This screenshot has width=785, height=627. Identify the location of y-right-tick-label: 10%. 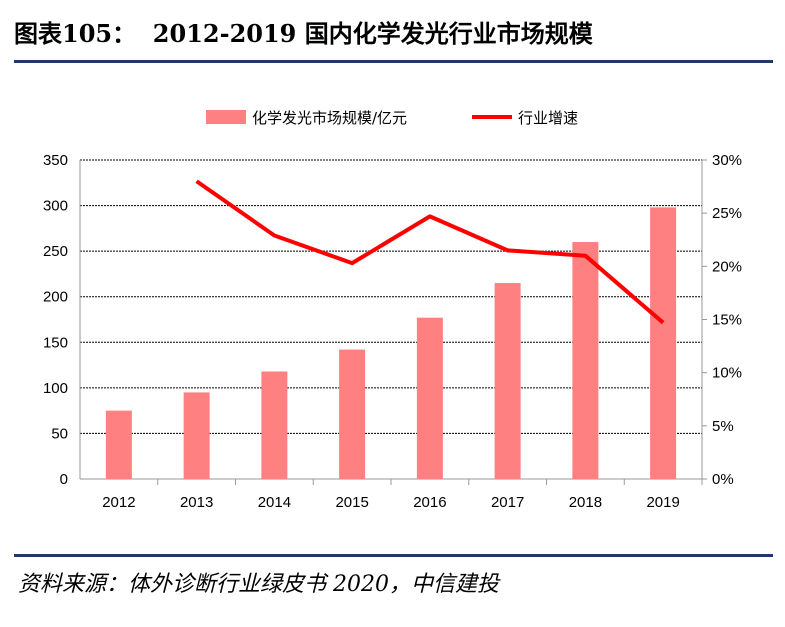
(727, 373).